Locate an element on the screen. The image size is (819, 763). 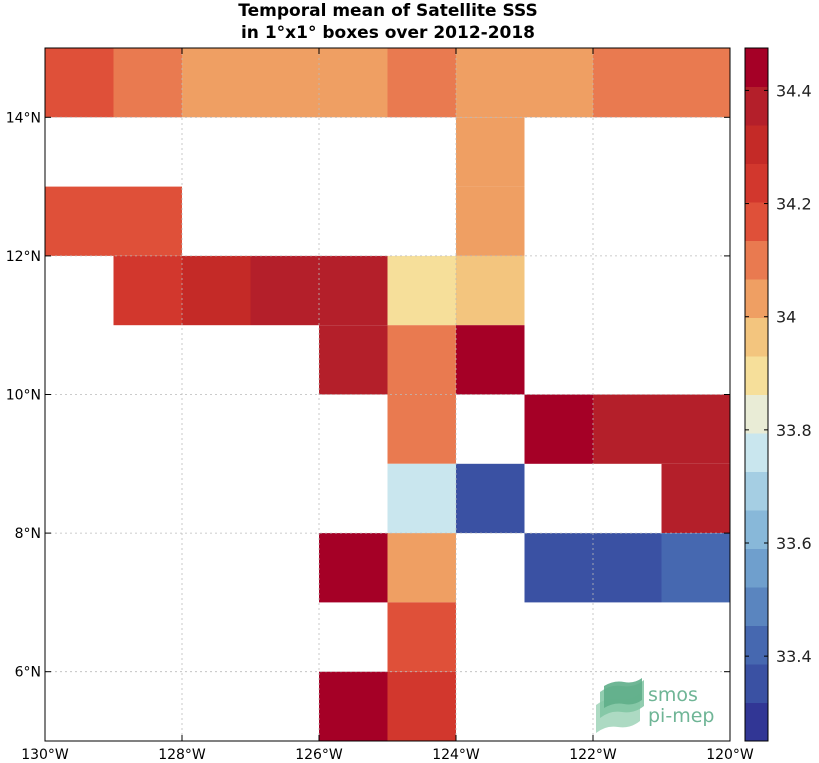
colorbar: 33.4 33.6 33.8 34 34.2 34.4 is located at coordinates (778, 394).